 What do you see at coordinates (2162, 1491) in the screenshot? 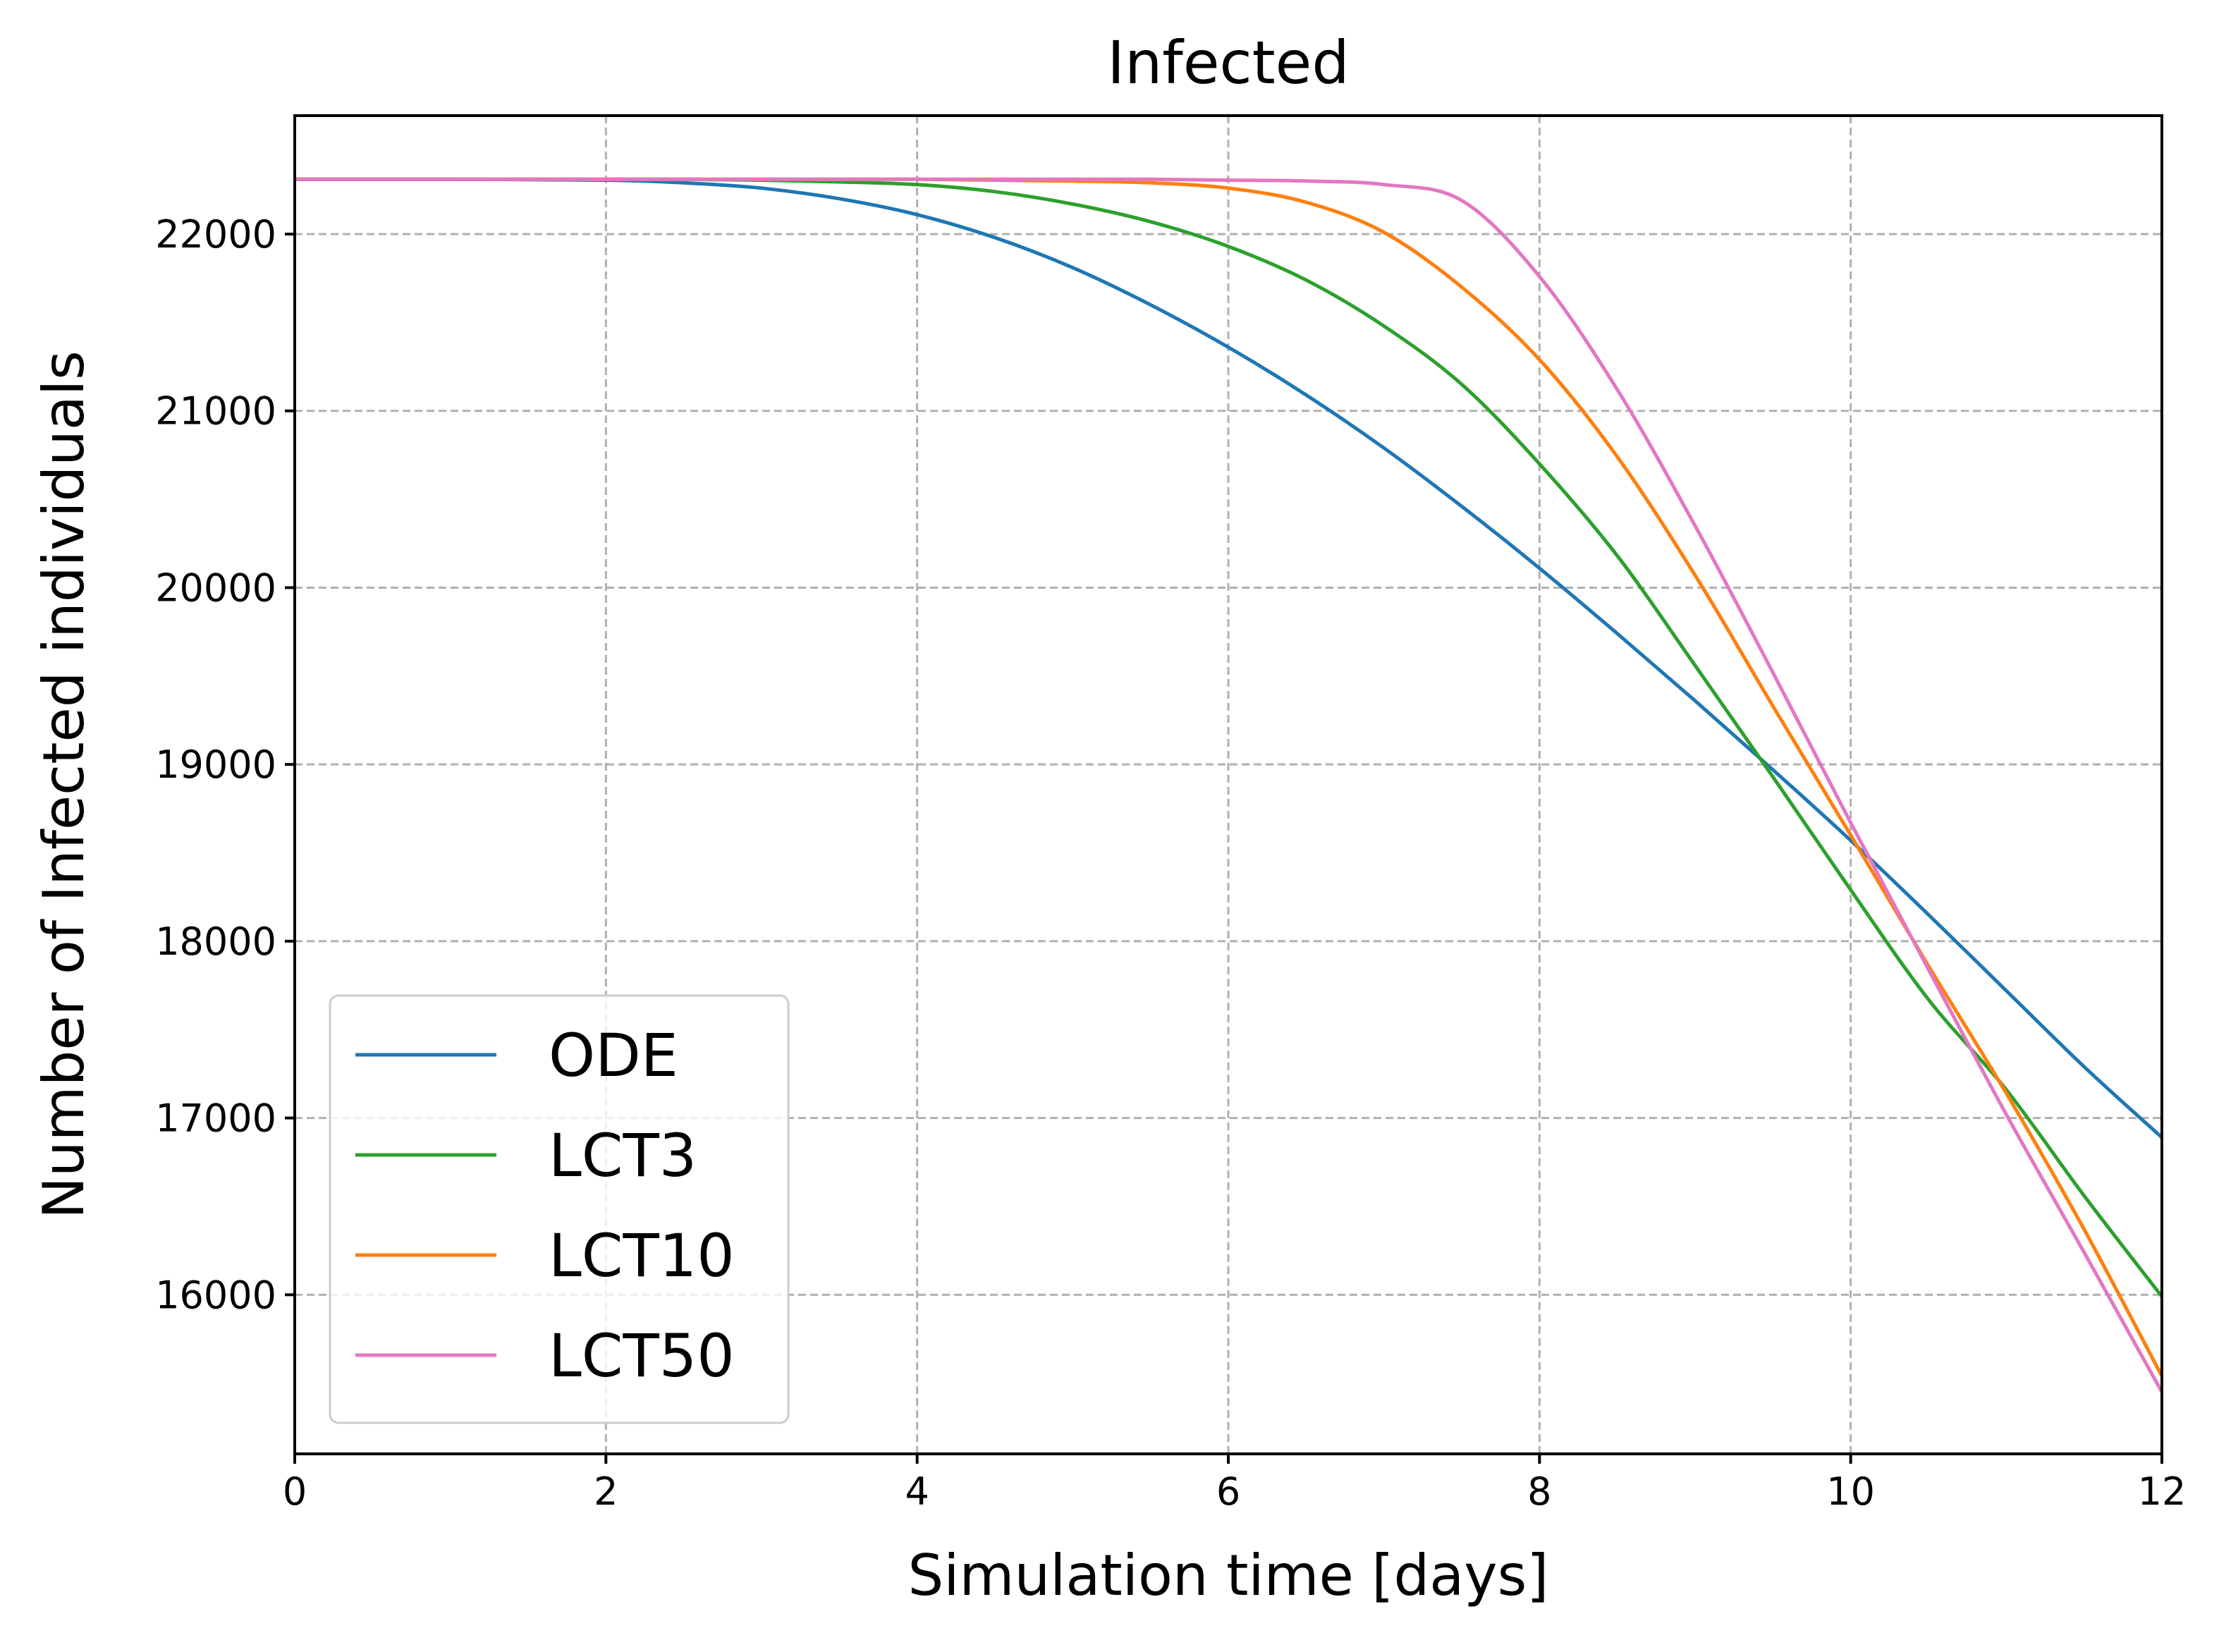
I see `x-tick-label: 12` at bounding box center [2162, 1491].